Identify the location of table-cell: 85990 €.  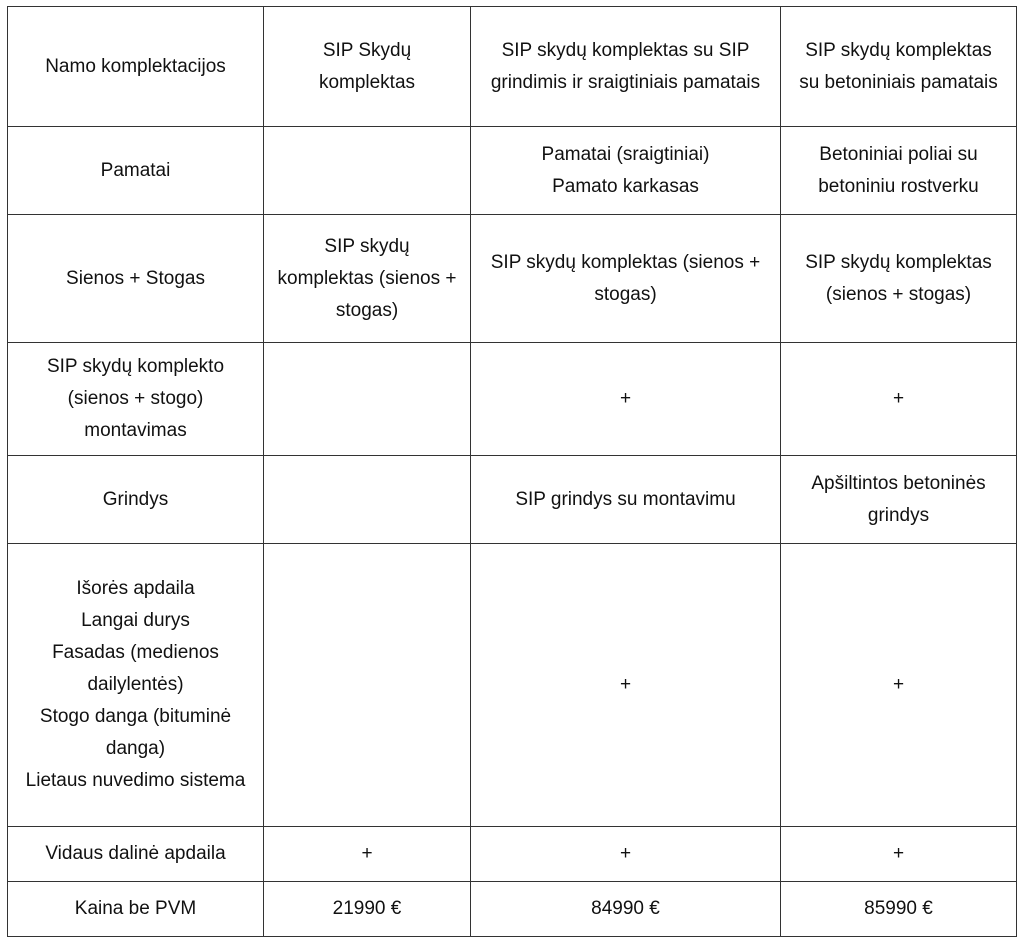
(898, 909).